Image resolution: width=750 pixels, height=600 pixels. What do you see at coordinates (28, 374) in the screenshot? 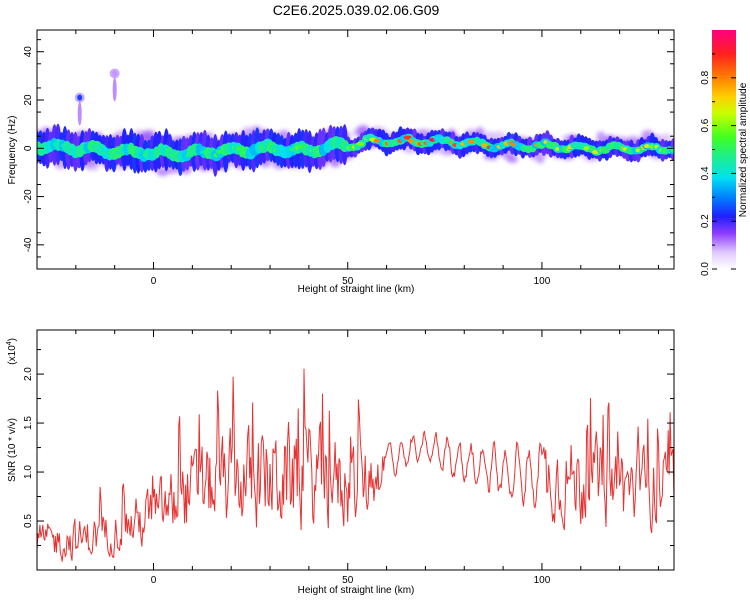
I see `snr-y-tick-label: 2.0` at bounding box center [28, 374].